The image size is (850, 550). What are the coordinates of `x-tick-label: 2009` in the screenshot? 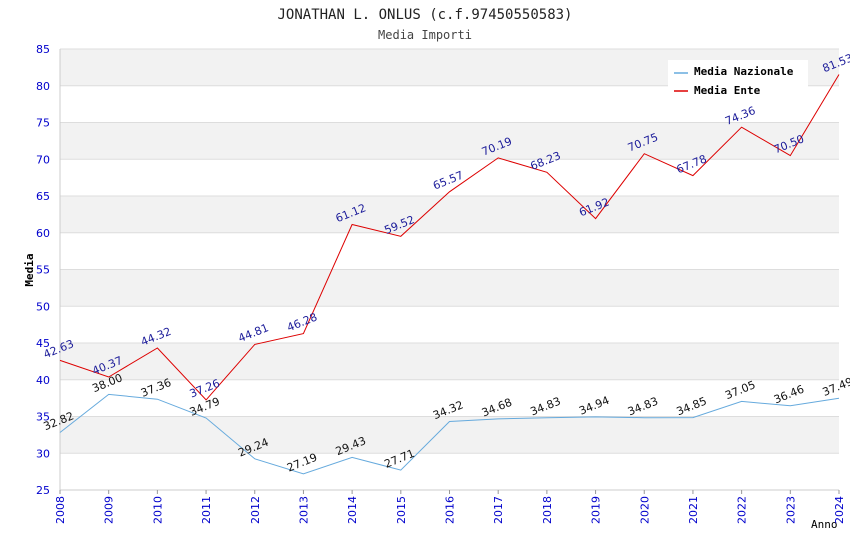 It's located at (109, 510).